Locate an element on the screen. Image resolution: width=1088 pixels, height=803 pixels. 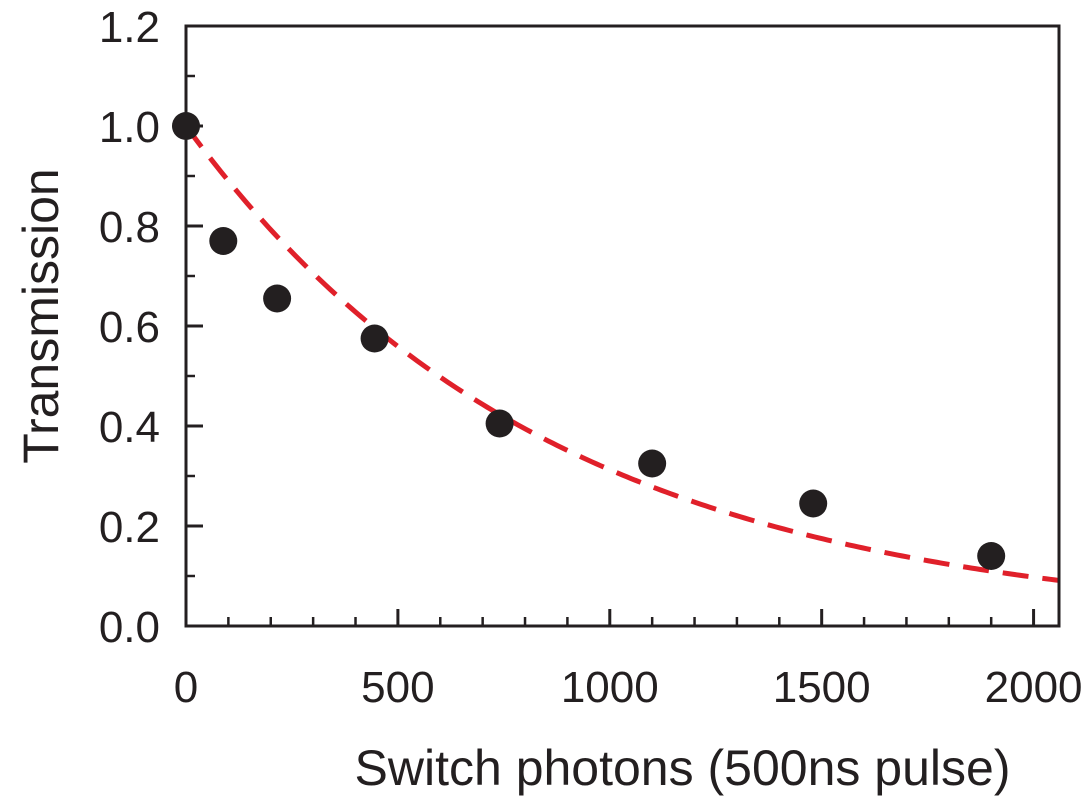
y-tick-label: 0.2 is located at coordinates (129, 527).